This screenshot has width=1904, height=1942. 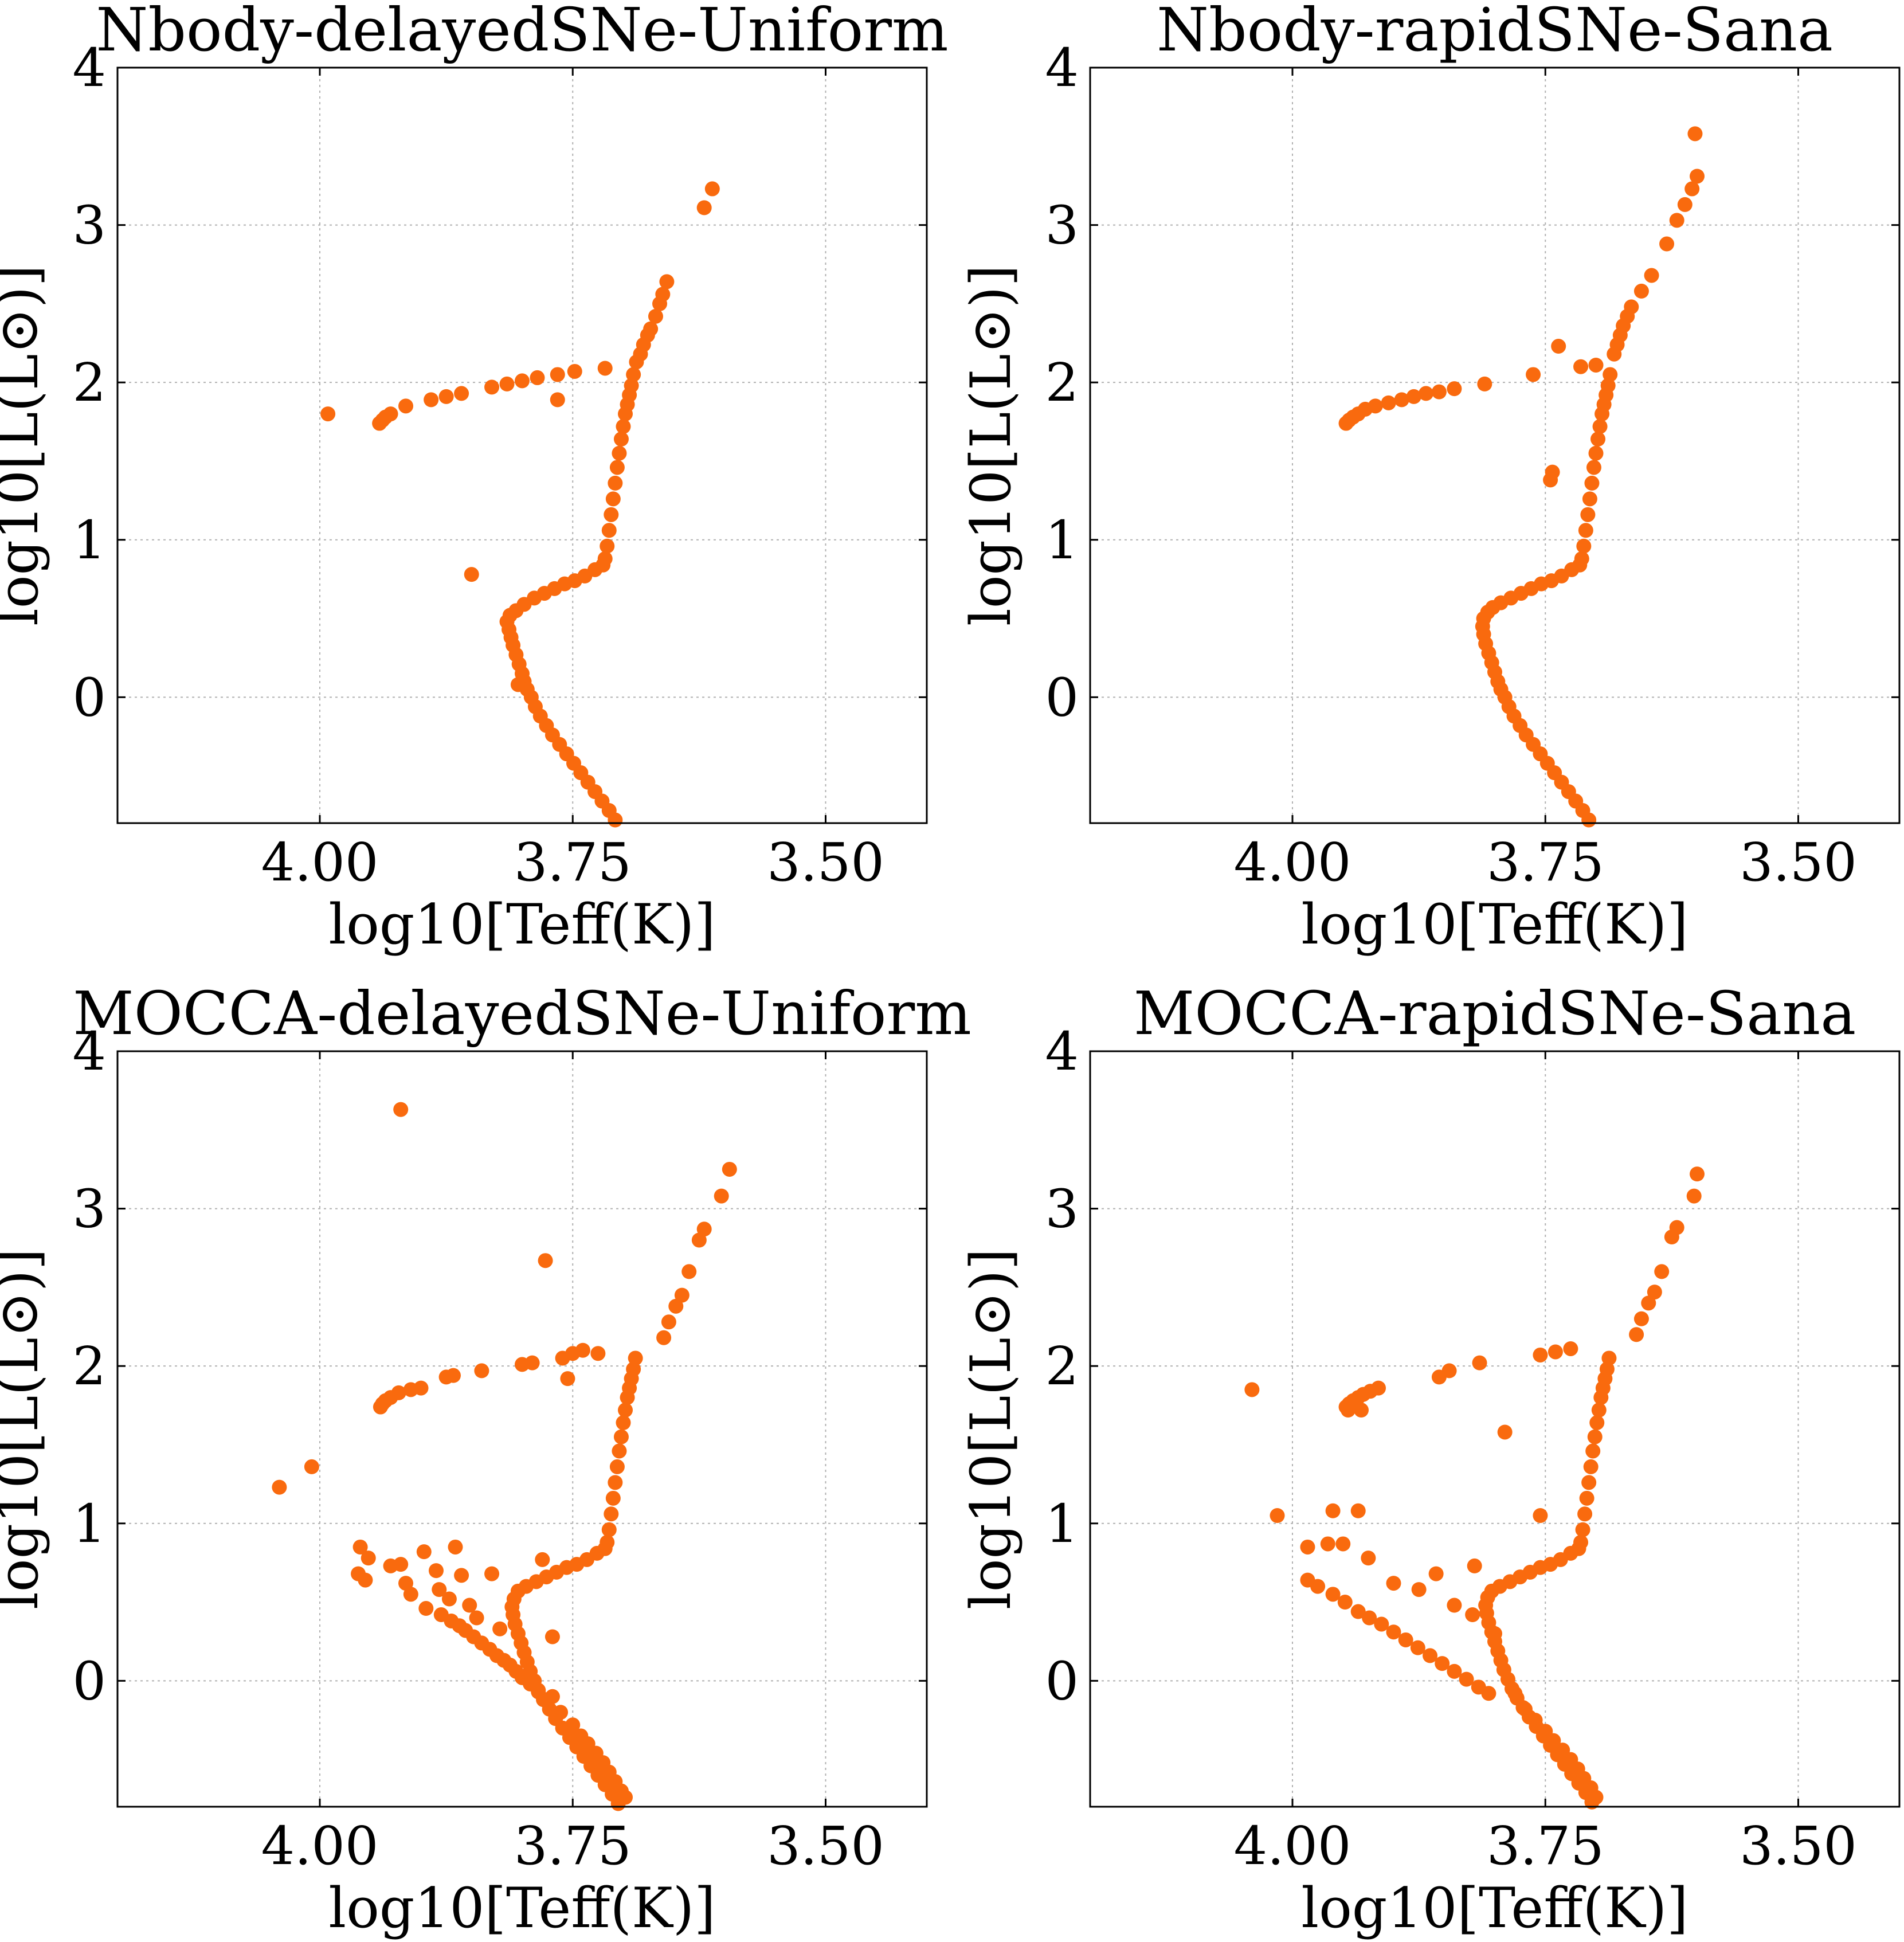 What do you see at coordinates (1293, 862) in the screenshot?
I see `x-tick-label: 4.00` at bounding box center [1293, 862].